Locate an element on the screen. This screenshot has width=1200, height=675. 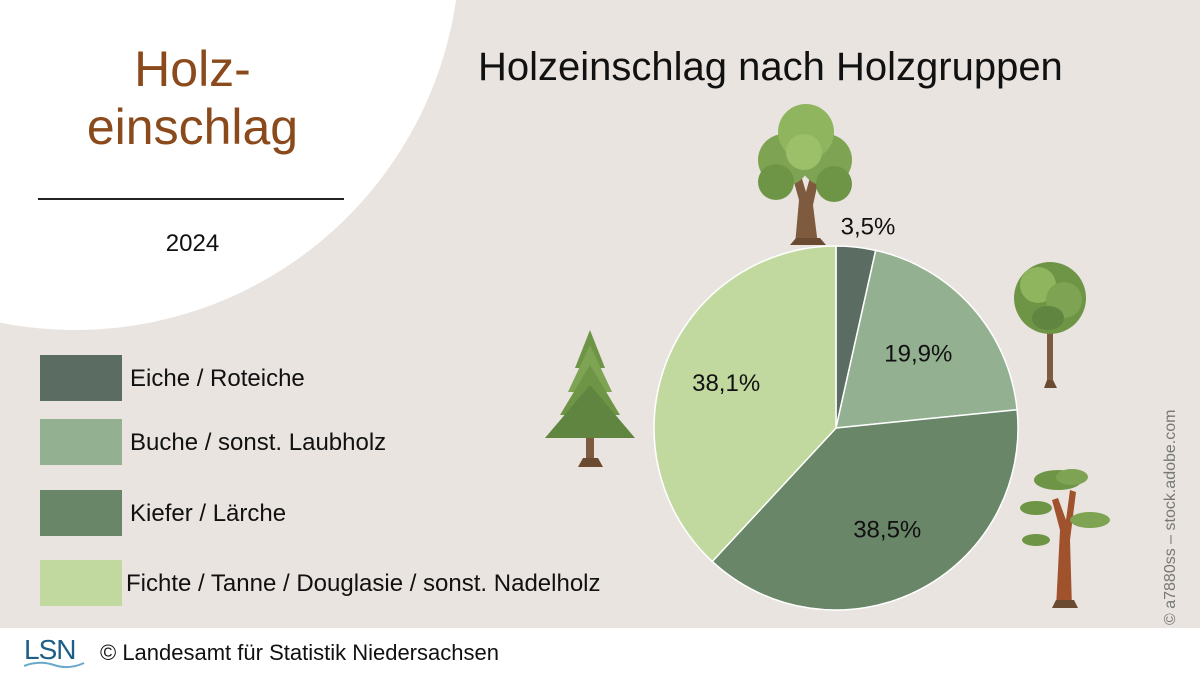
headline-line-2: einschlag is located at coordinates (192, 127).